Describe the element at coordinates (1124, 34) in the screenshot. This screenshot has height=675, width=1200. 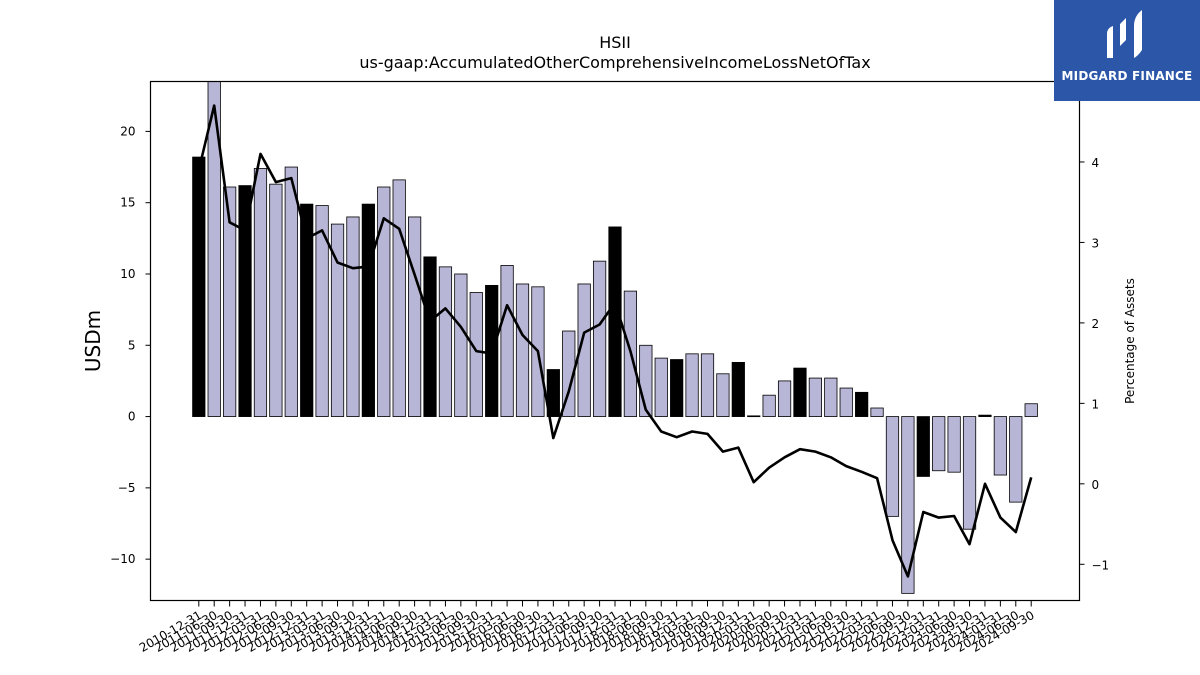
I see `logo-mark-icon` at that location.